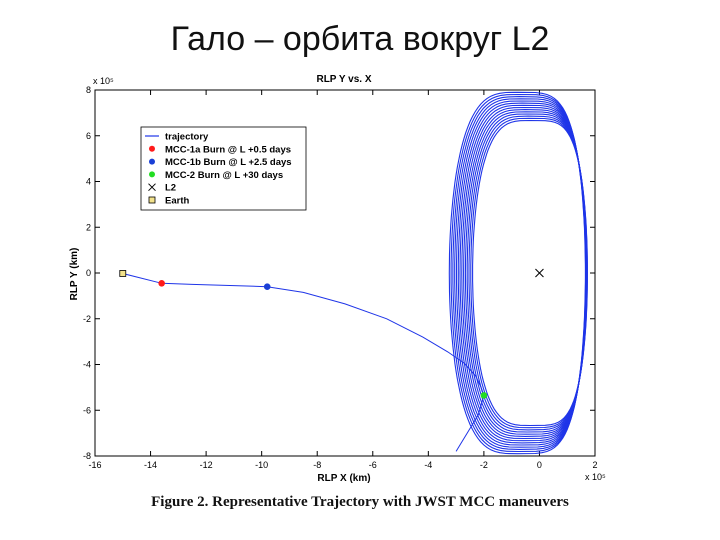 Image resolution: width=720 pixels, height=540 pixels. What do you see at coordinates (261, 465) in the screenshot?
I see `x-tick-label: -10` at bounding box center [261, 465].